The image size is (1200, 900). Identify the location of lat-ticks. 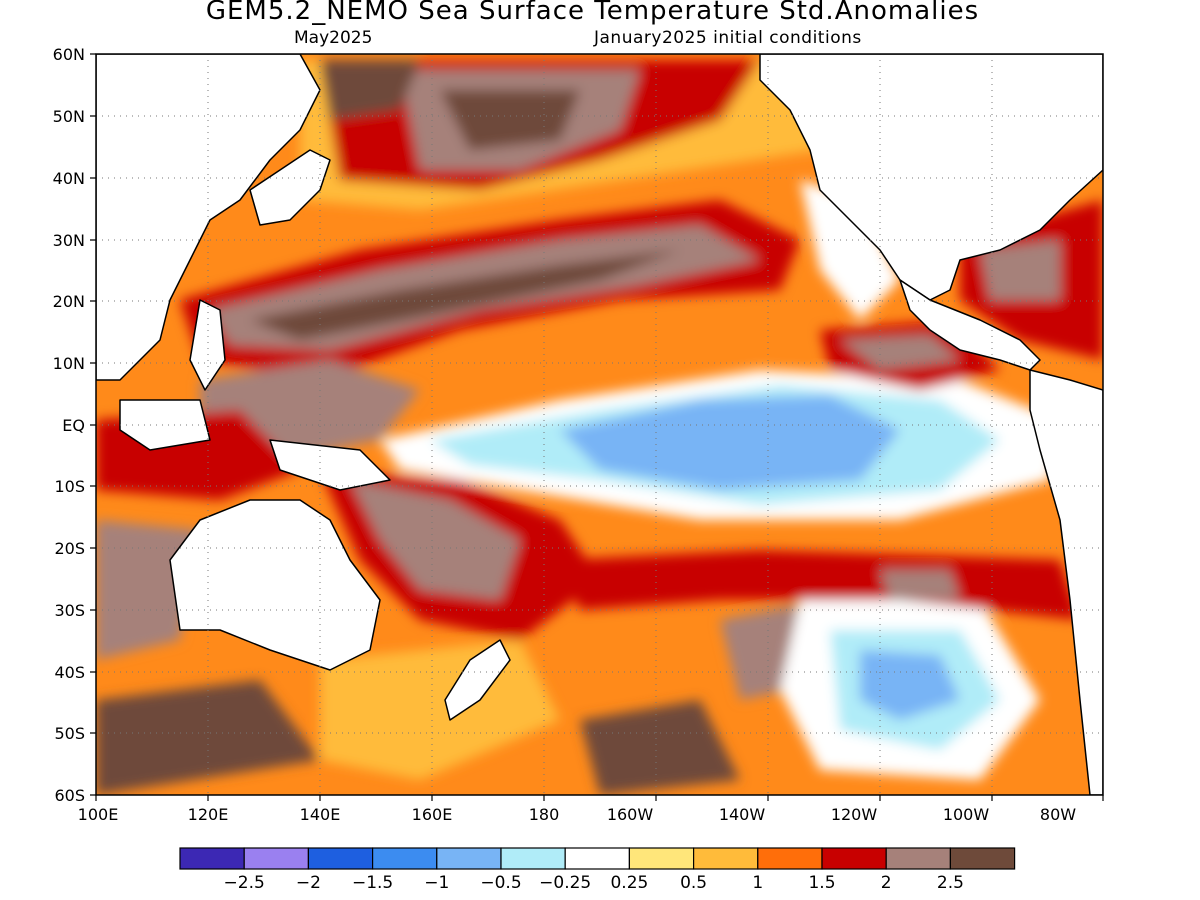
(93, 424).